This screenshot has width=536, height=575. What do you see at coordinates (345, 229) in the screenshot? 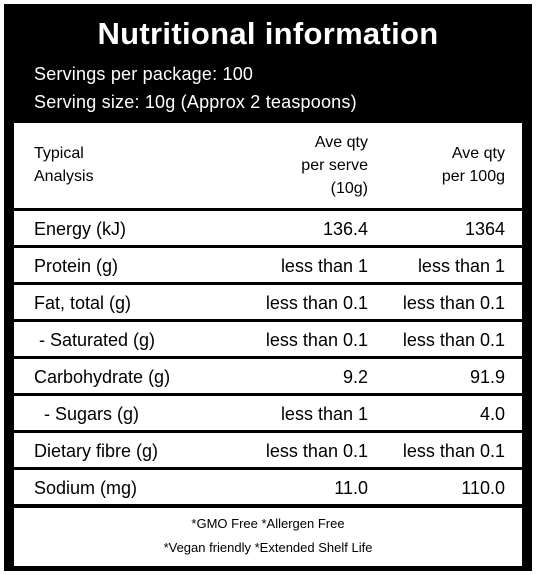
I see `row-per-serve: 136.4` at bounding box center [345, 229].